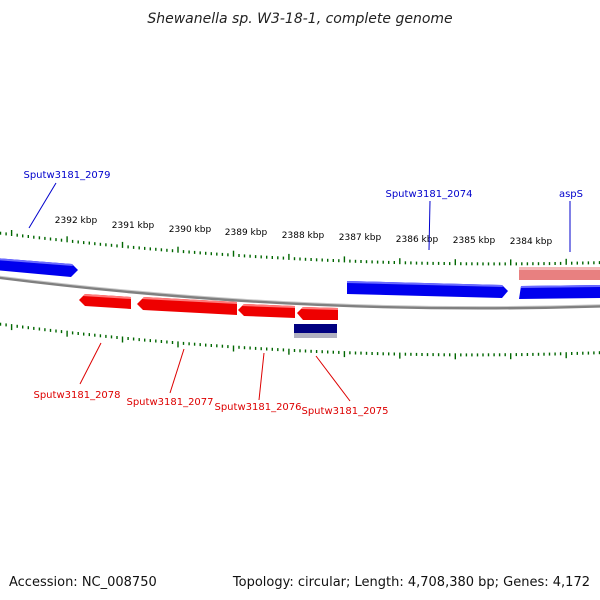 The height and width of the screenshot is (600, 600). I want to click on inner-tick-ring, so click(300, 341).